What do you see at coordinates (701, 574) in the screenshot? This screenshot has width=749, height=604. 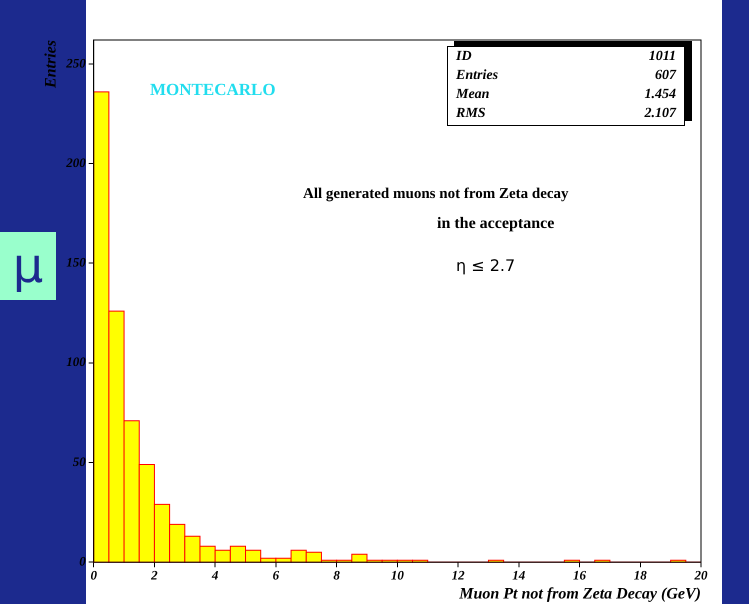 I see `x-tick-label: 20` at bounding box center [701, 574].